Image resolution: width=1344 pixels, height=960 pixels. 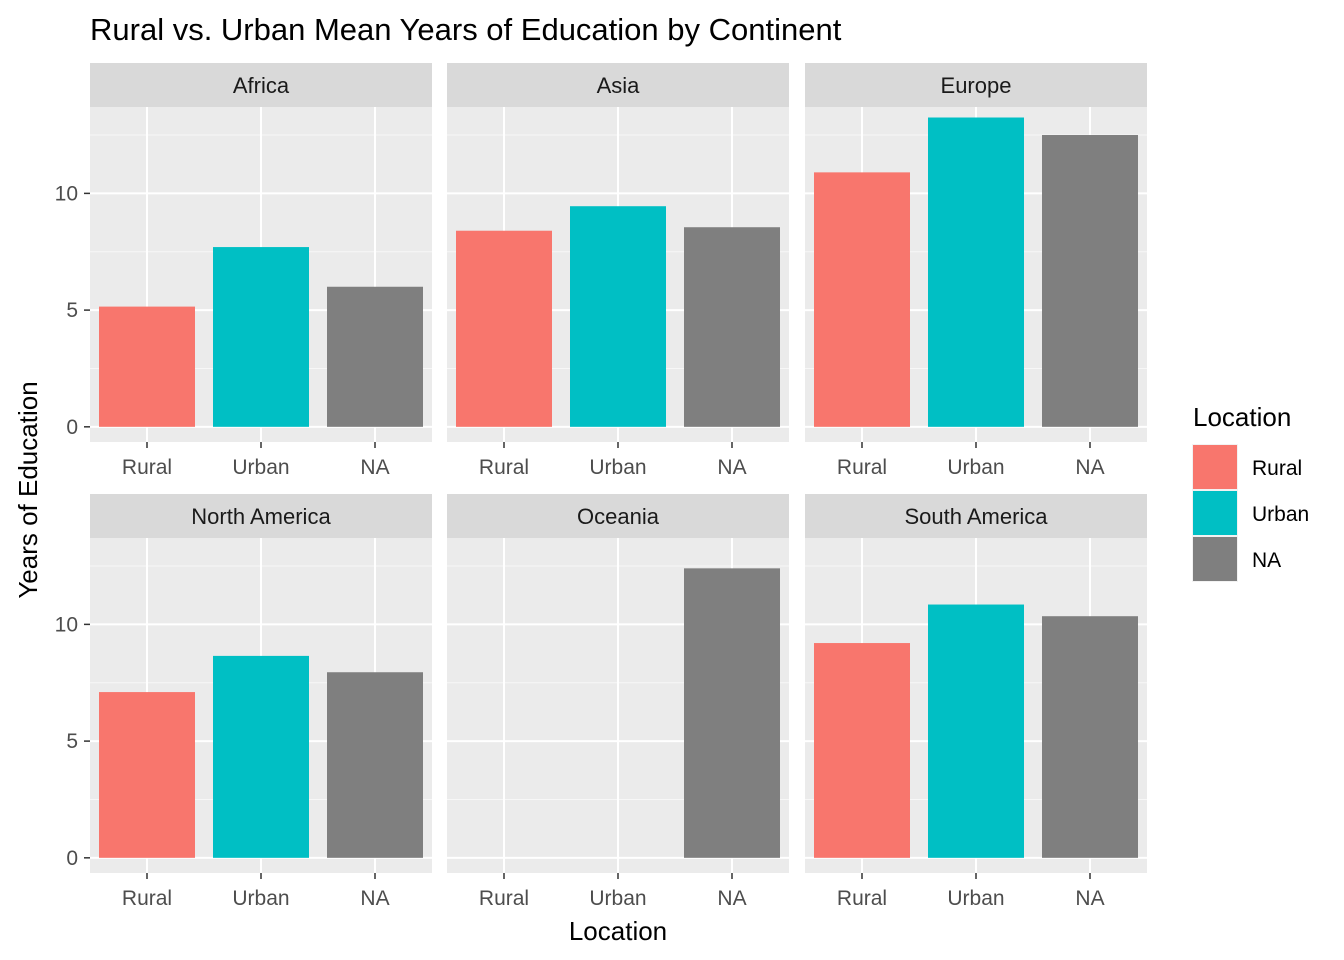 I want to click on x-axis-title: Location, so click(x=618, y=931).